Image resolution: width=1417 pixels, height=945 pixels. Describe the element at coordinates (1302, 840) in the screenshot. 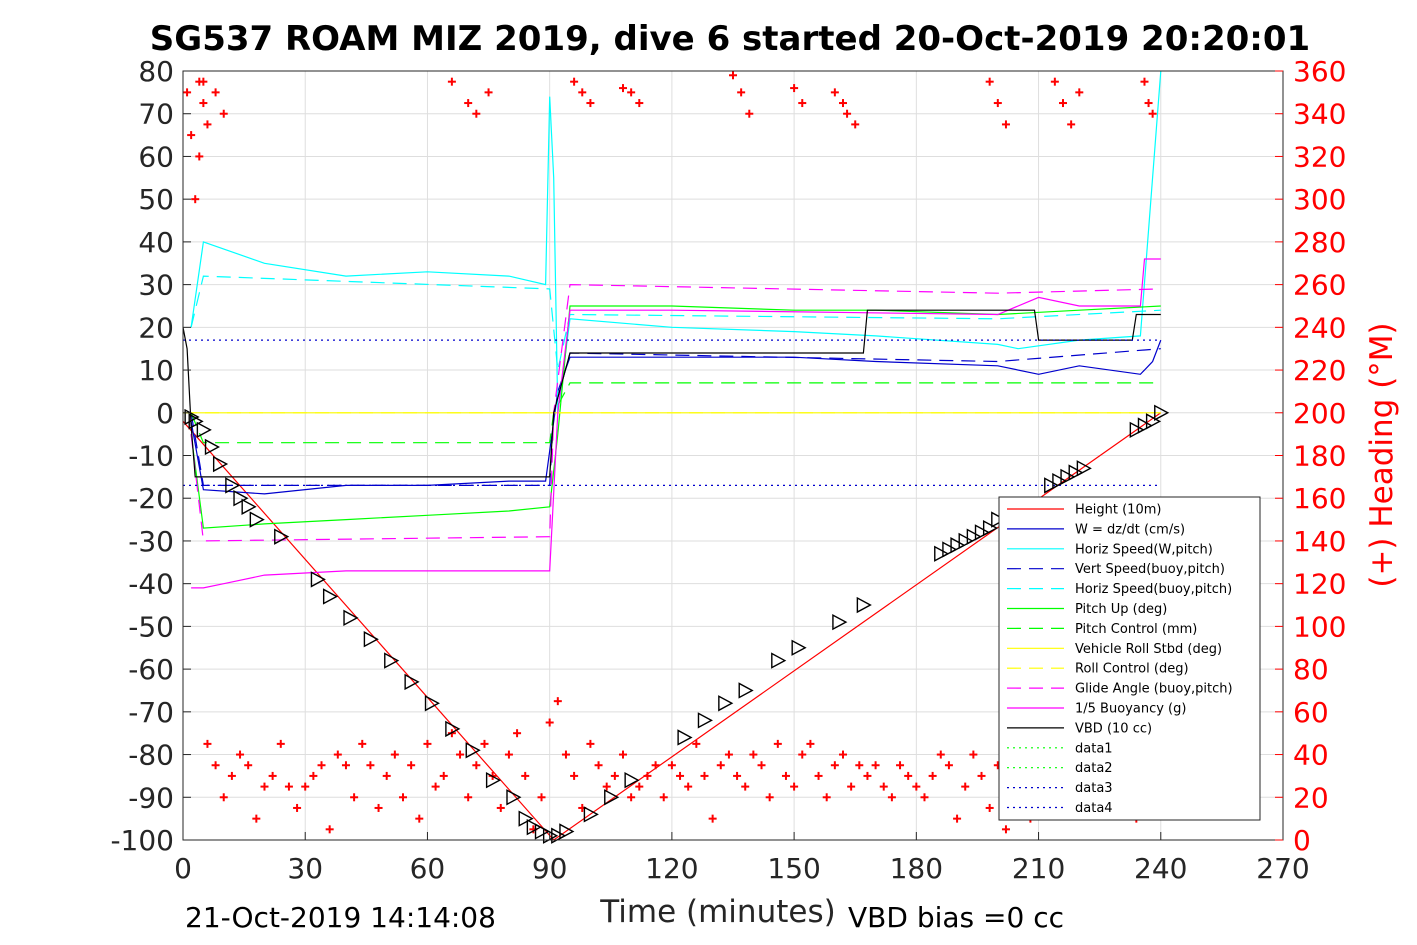

I see `right-tick-label: 0` at that location.